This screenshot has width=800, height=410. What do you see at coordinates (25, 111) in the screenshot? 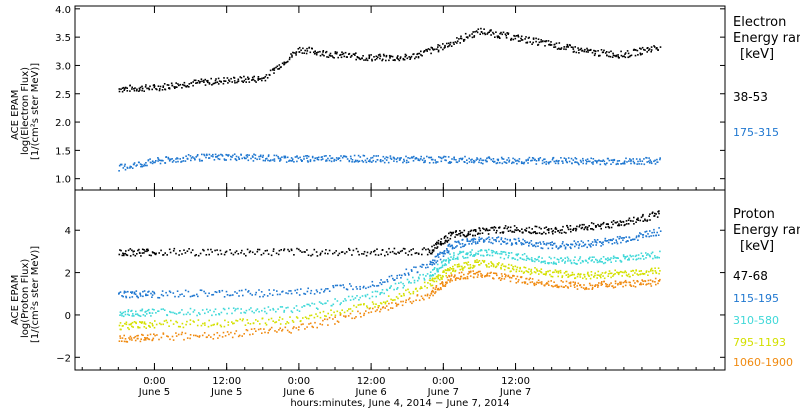
I see `electron-ylabel-line-2: log(Electron Flux)` at bounding box center [25, 111].